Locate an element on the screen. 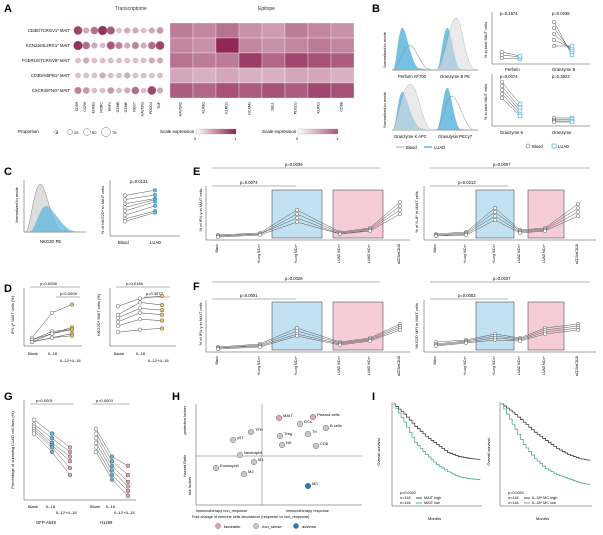 This screenshot has height=535, width=603. panel-a-scale-label-2: Scale expression is located at coordinates (279, 131).